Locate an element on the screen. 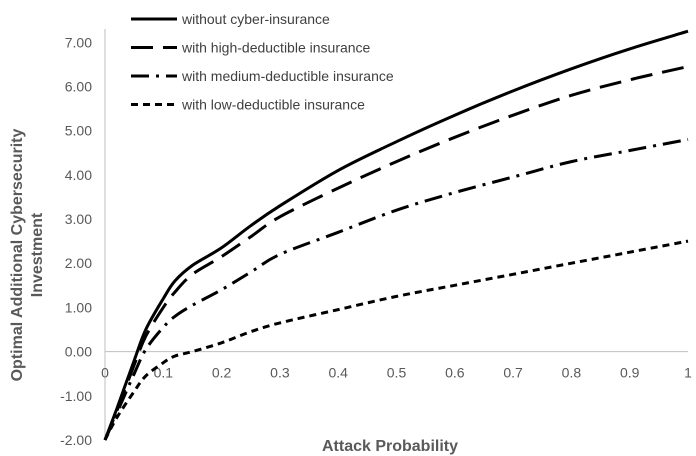 The width and height of the screenshot is (696, 456). y-tick-label: 3.00 is located at coordinates (78, 219).